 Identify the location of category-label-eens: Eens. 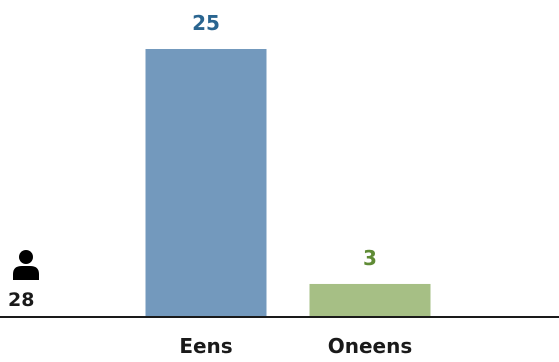
(205, 346).